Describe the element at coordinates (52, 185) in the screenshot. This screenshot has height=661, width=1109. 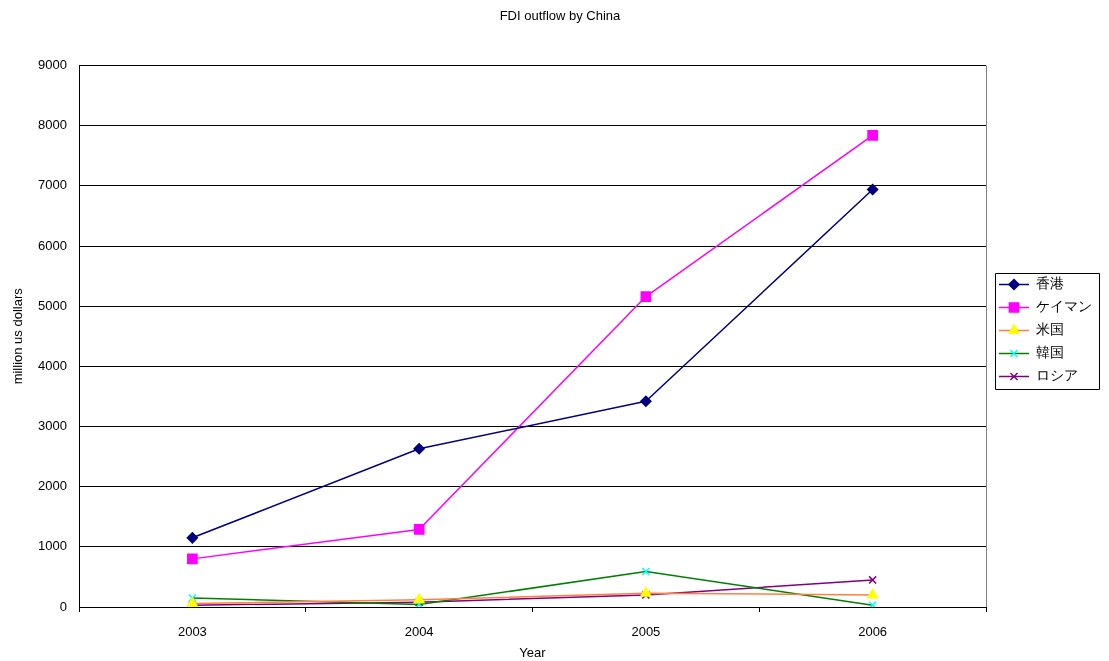
I see `y-tick-label: 7000` at that location.